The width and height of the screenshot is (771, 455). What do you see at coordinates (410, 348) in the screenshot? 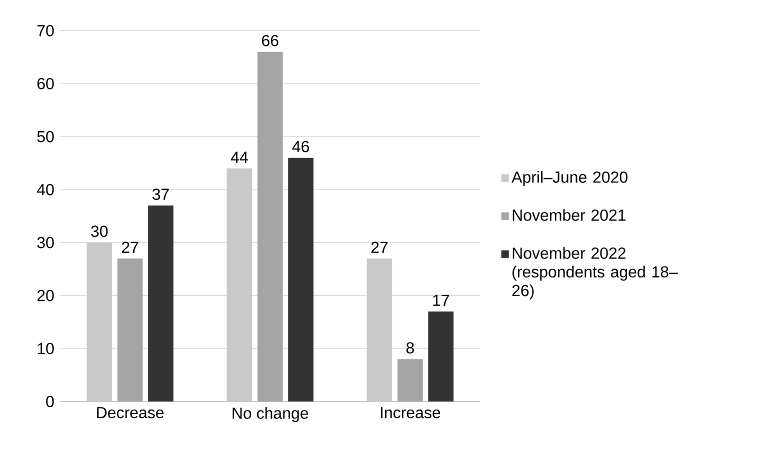
I see `data-label: 8` at bounding box center [410, 348].